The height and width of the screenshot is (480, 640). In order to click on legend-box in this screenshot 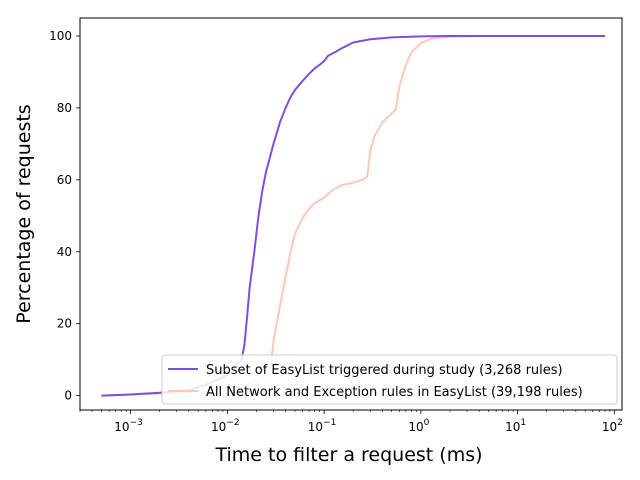, I will do `click(389, 379)`.